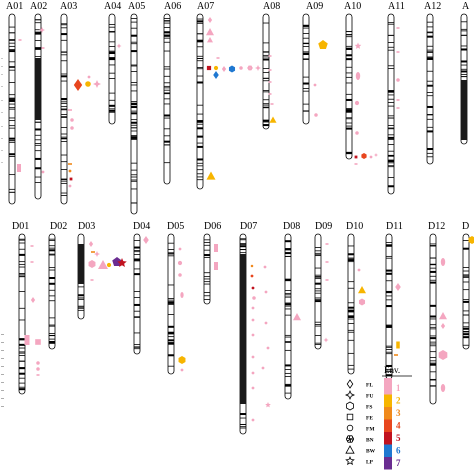 The height and width of the screenshot is (474, 474). I want to click on chromosome-d04, so click(137, 294).